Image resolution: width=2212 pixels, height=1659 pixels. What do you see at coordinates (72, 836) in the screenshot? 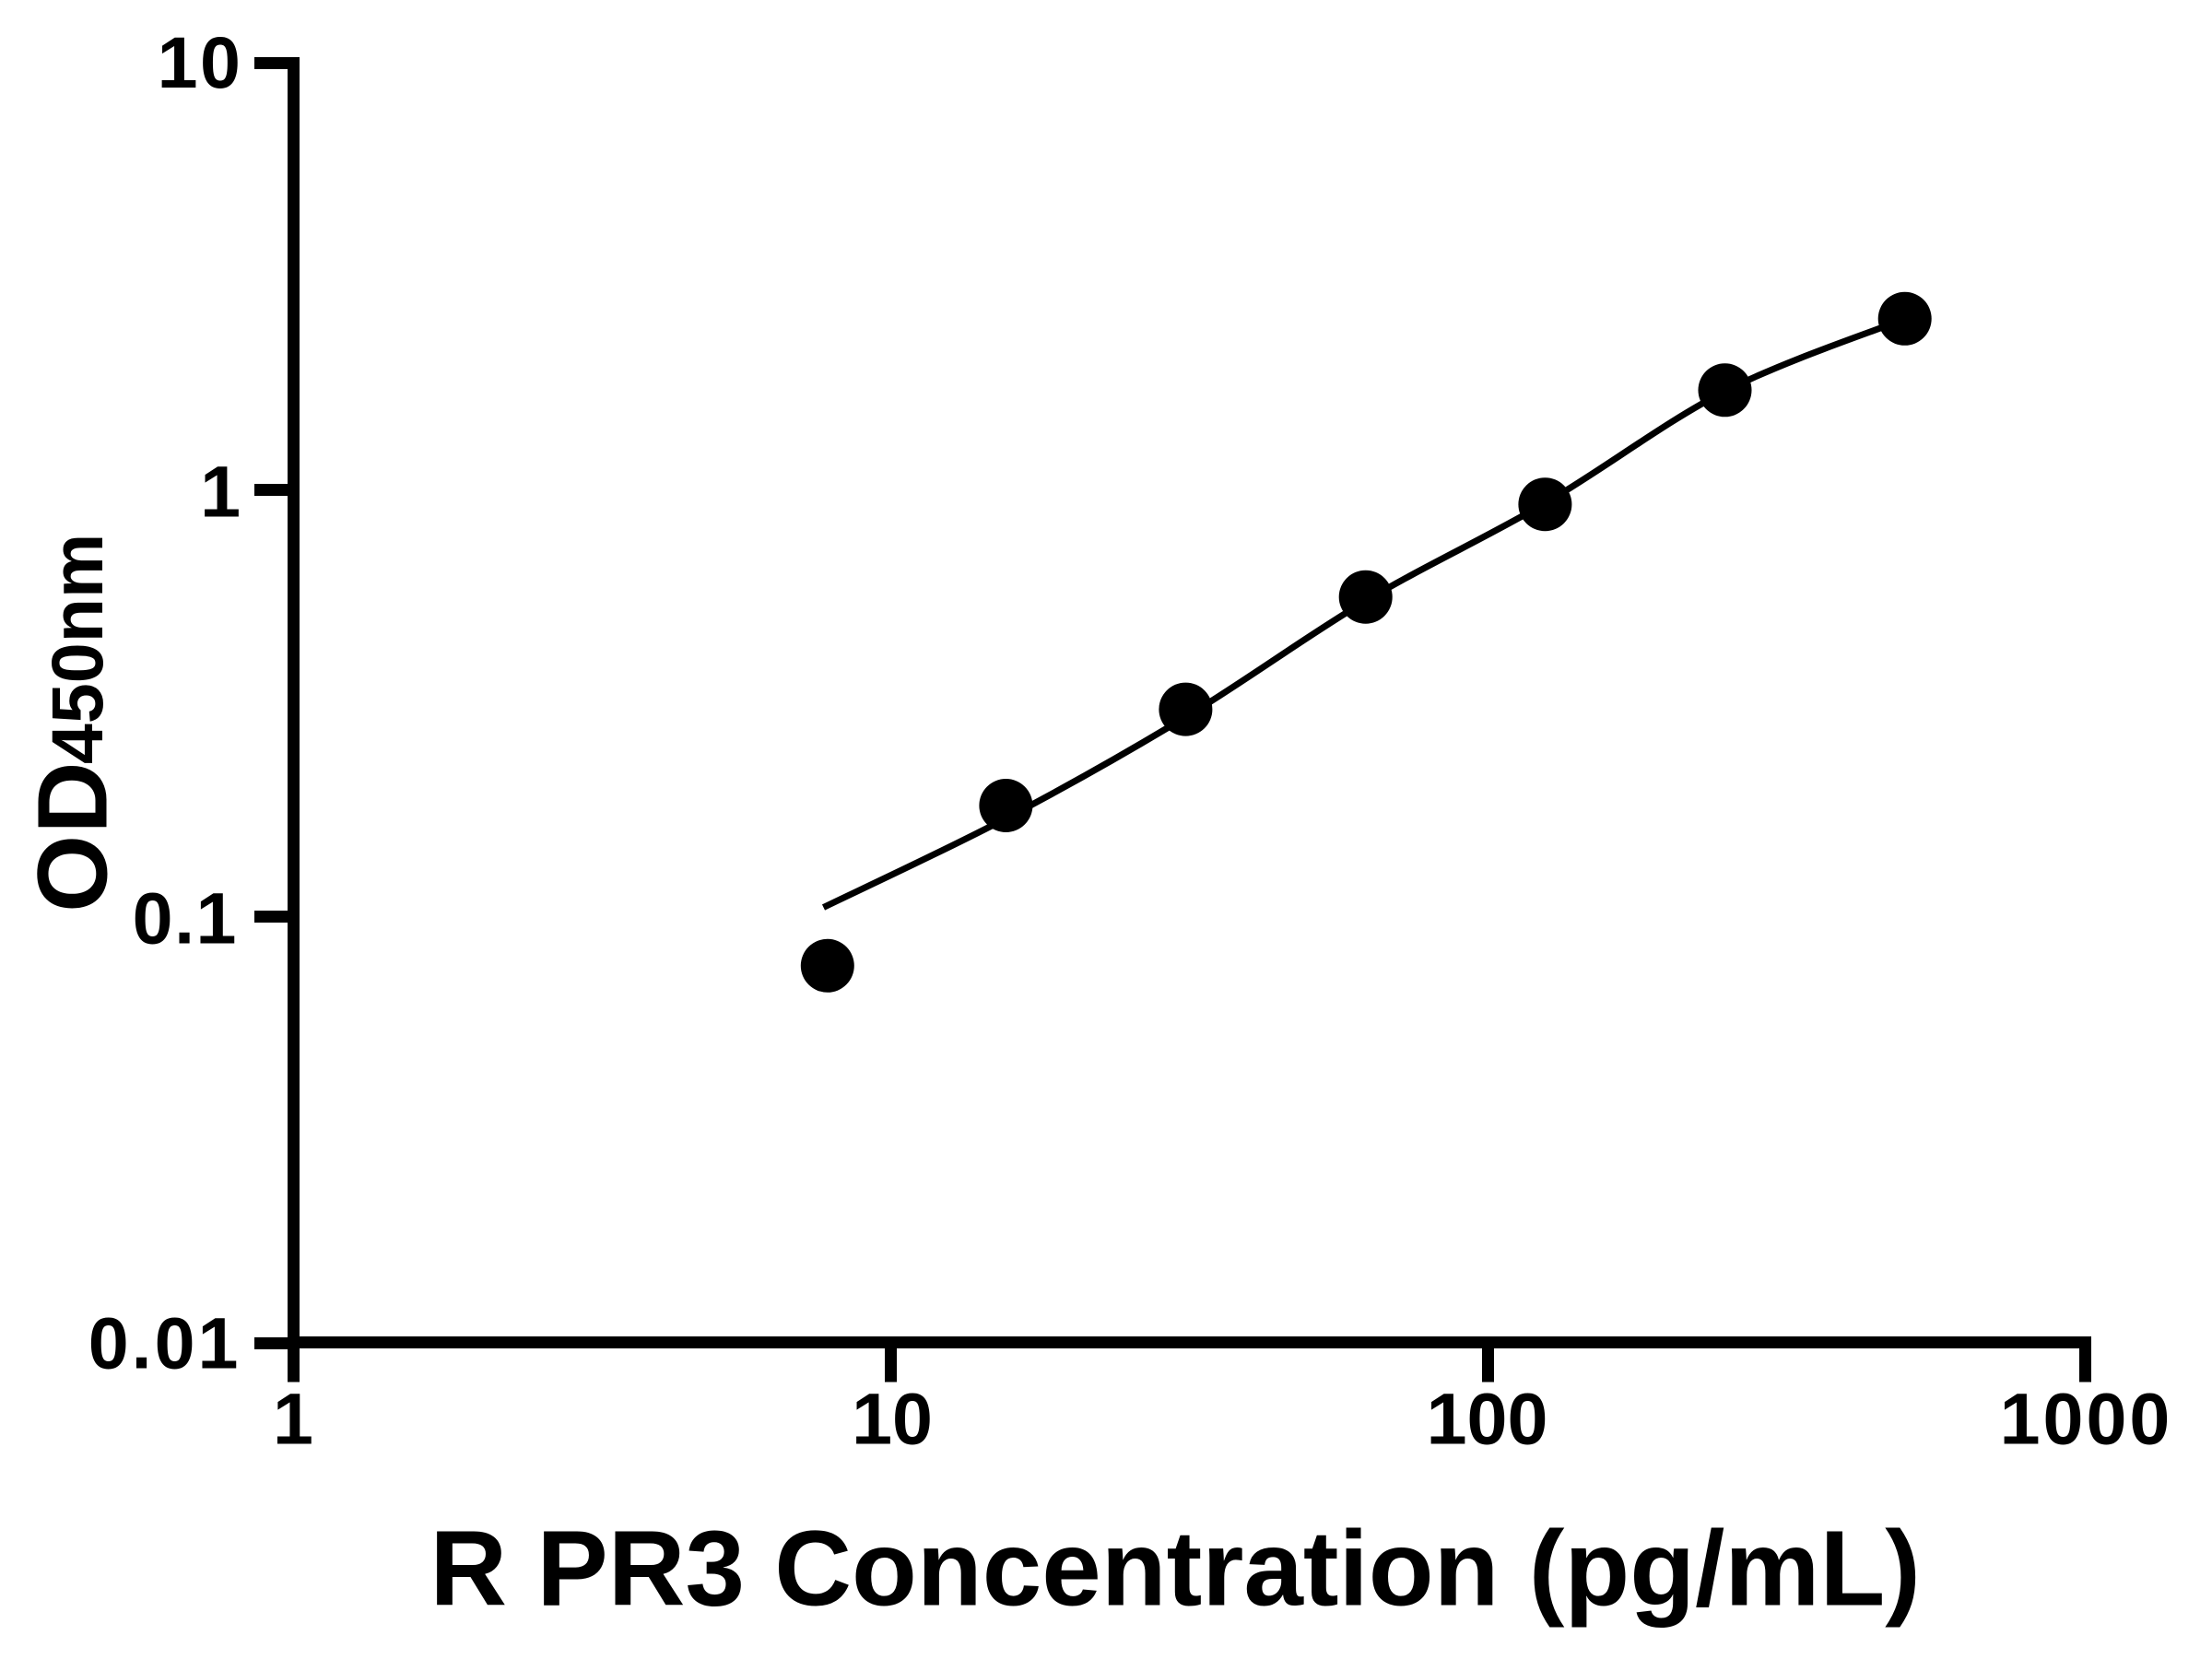
I see `svg-text: OD` at bounding box center [72, 836].